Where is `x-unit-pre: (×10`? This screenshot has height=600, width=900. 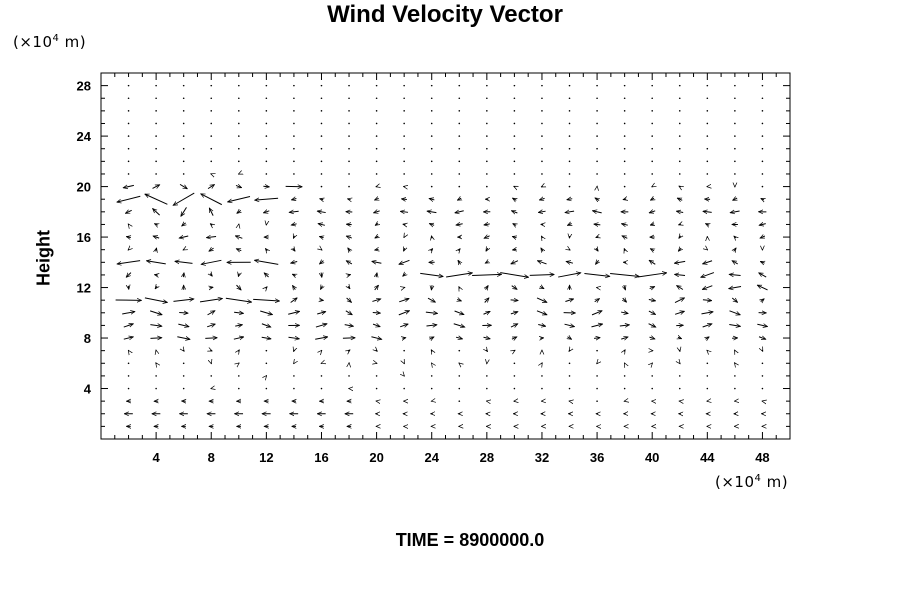 x-unit-pre: (×10 is located at coordinates (735, 482).